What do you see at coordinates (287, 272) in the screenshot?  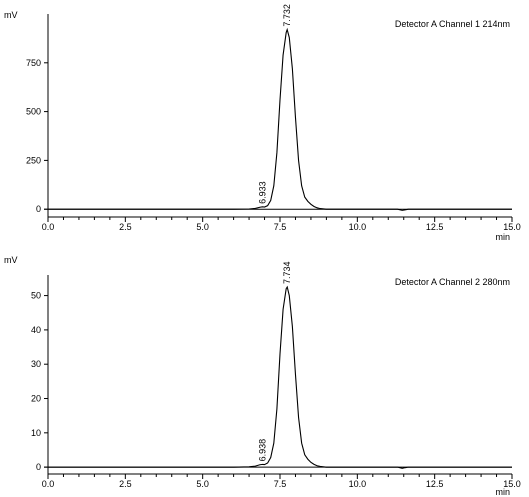 I see `peak-label: 7.734` at bounding box center [287, 272].